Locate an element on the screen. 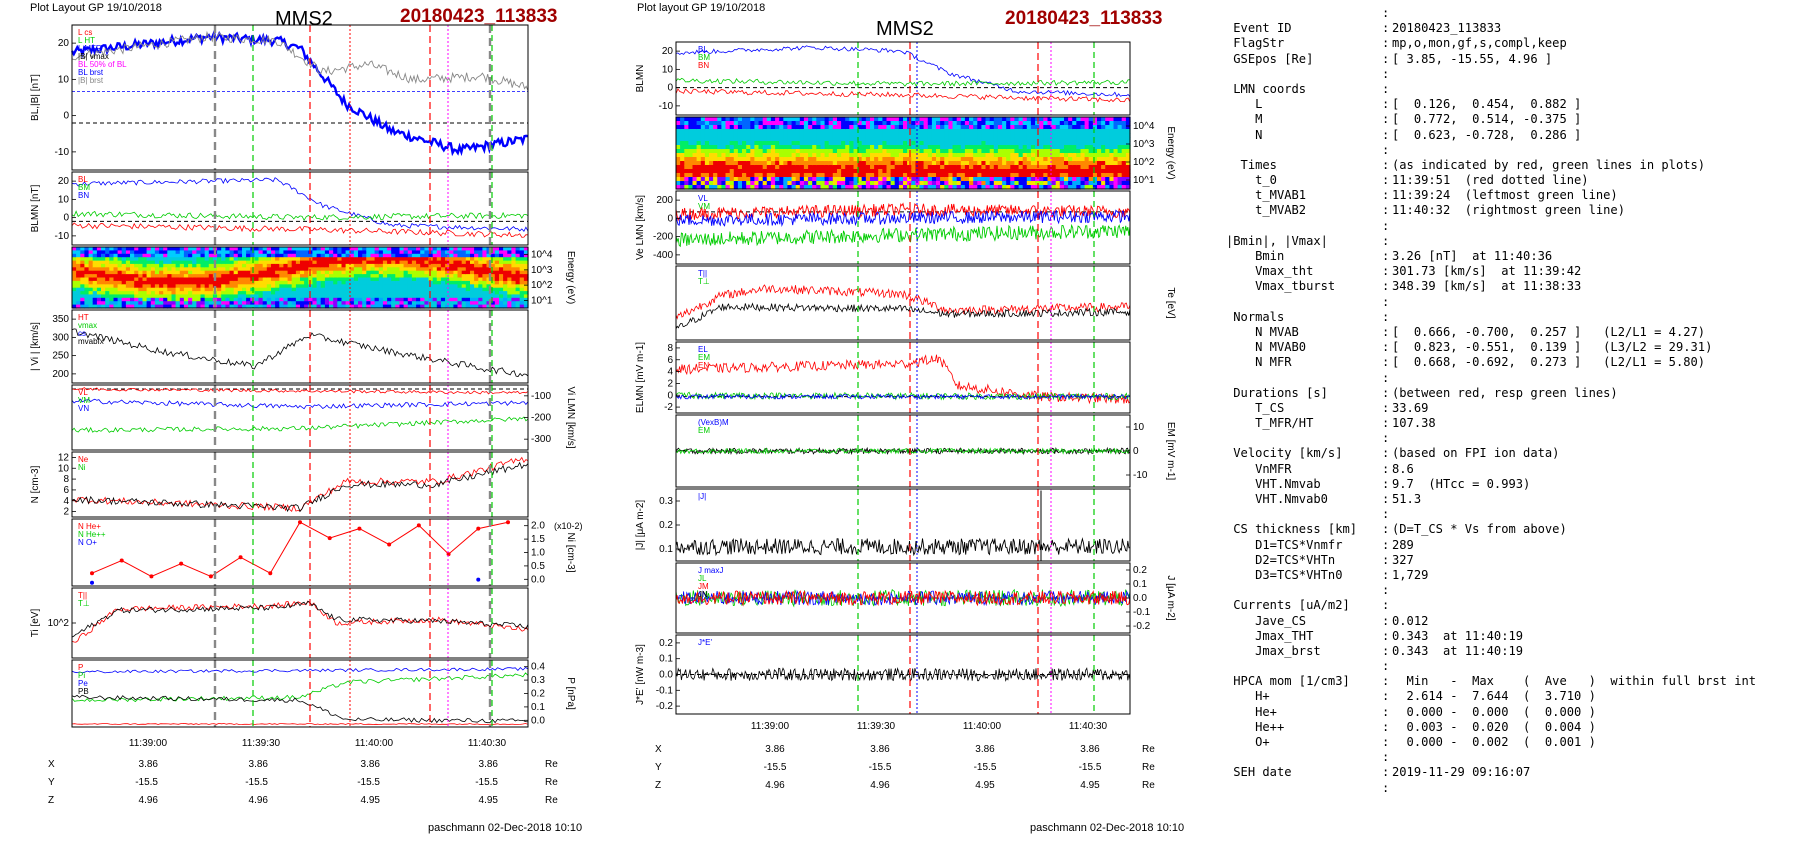  position-value: 4.95 is located at coordinates (371, 800).